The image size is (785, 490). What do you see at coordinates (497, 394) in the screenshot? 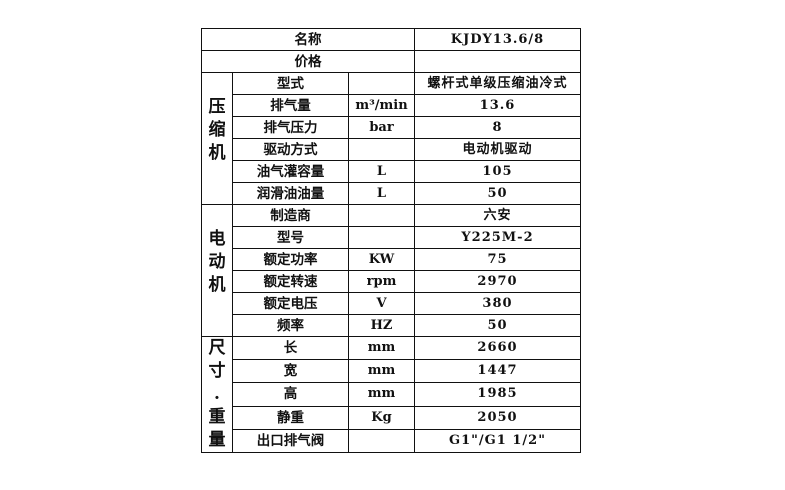
I see `row-value: 1985` at bounding box center [497, 394].